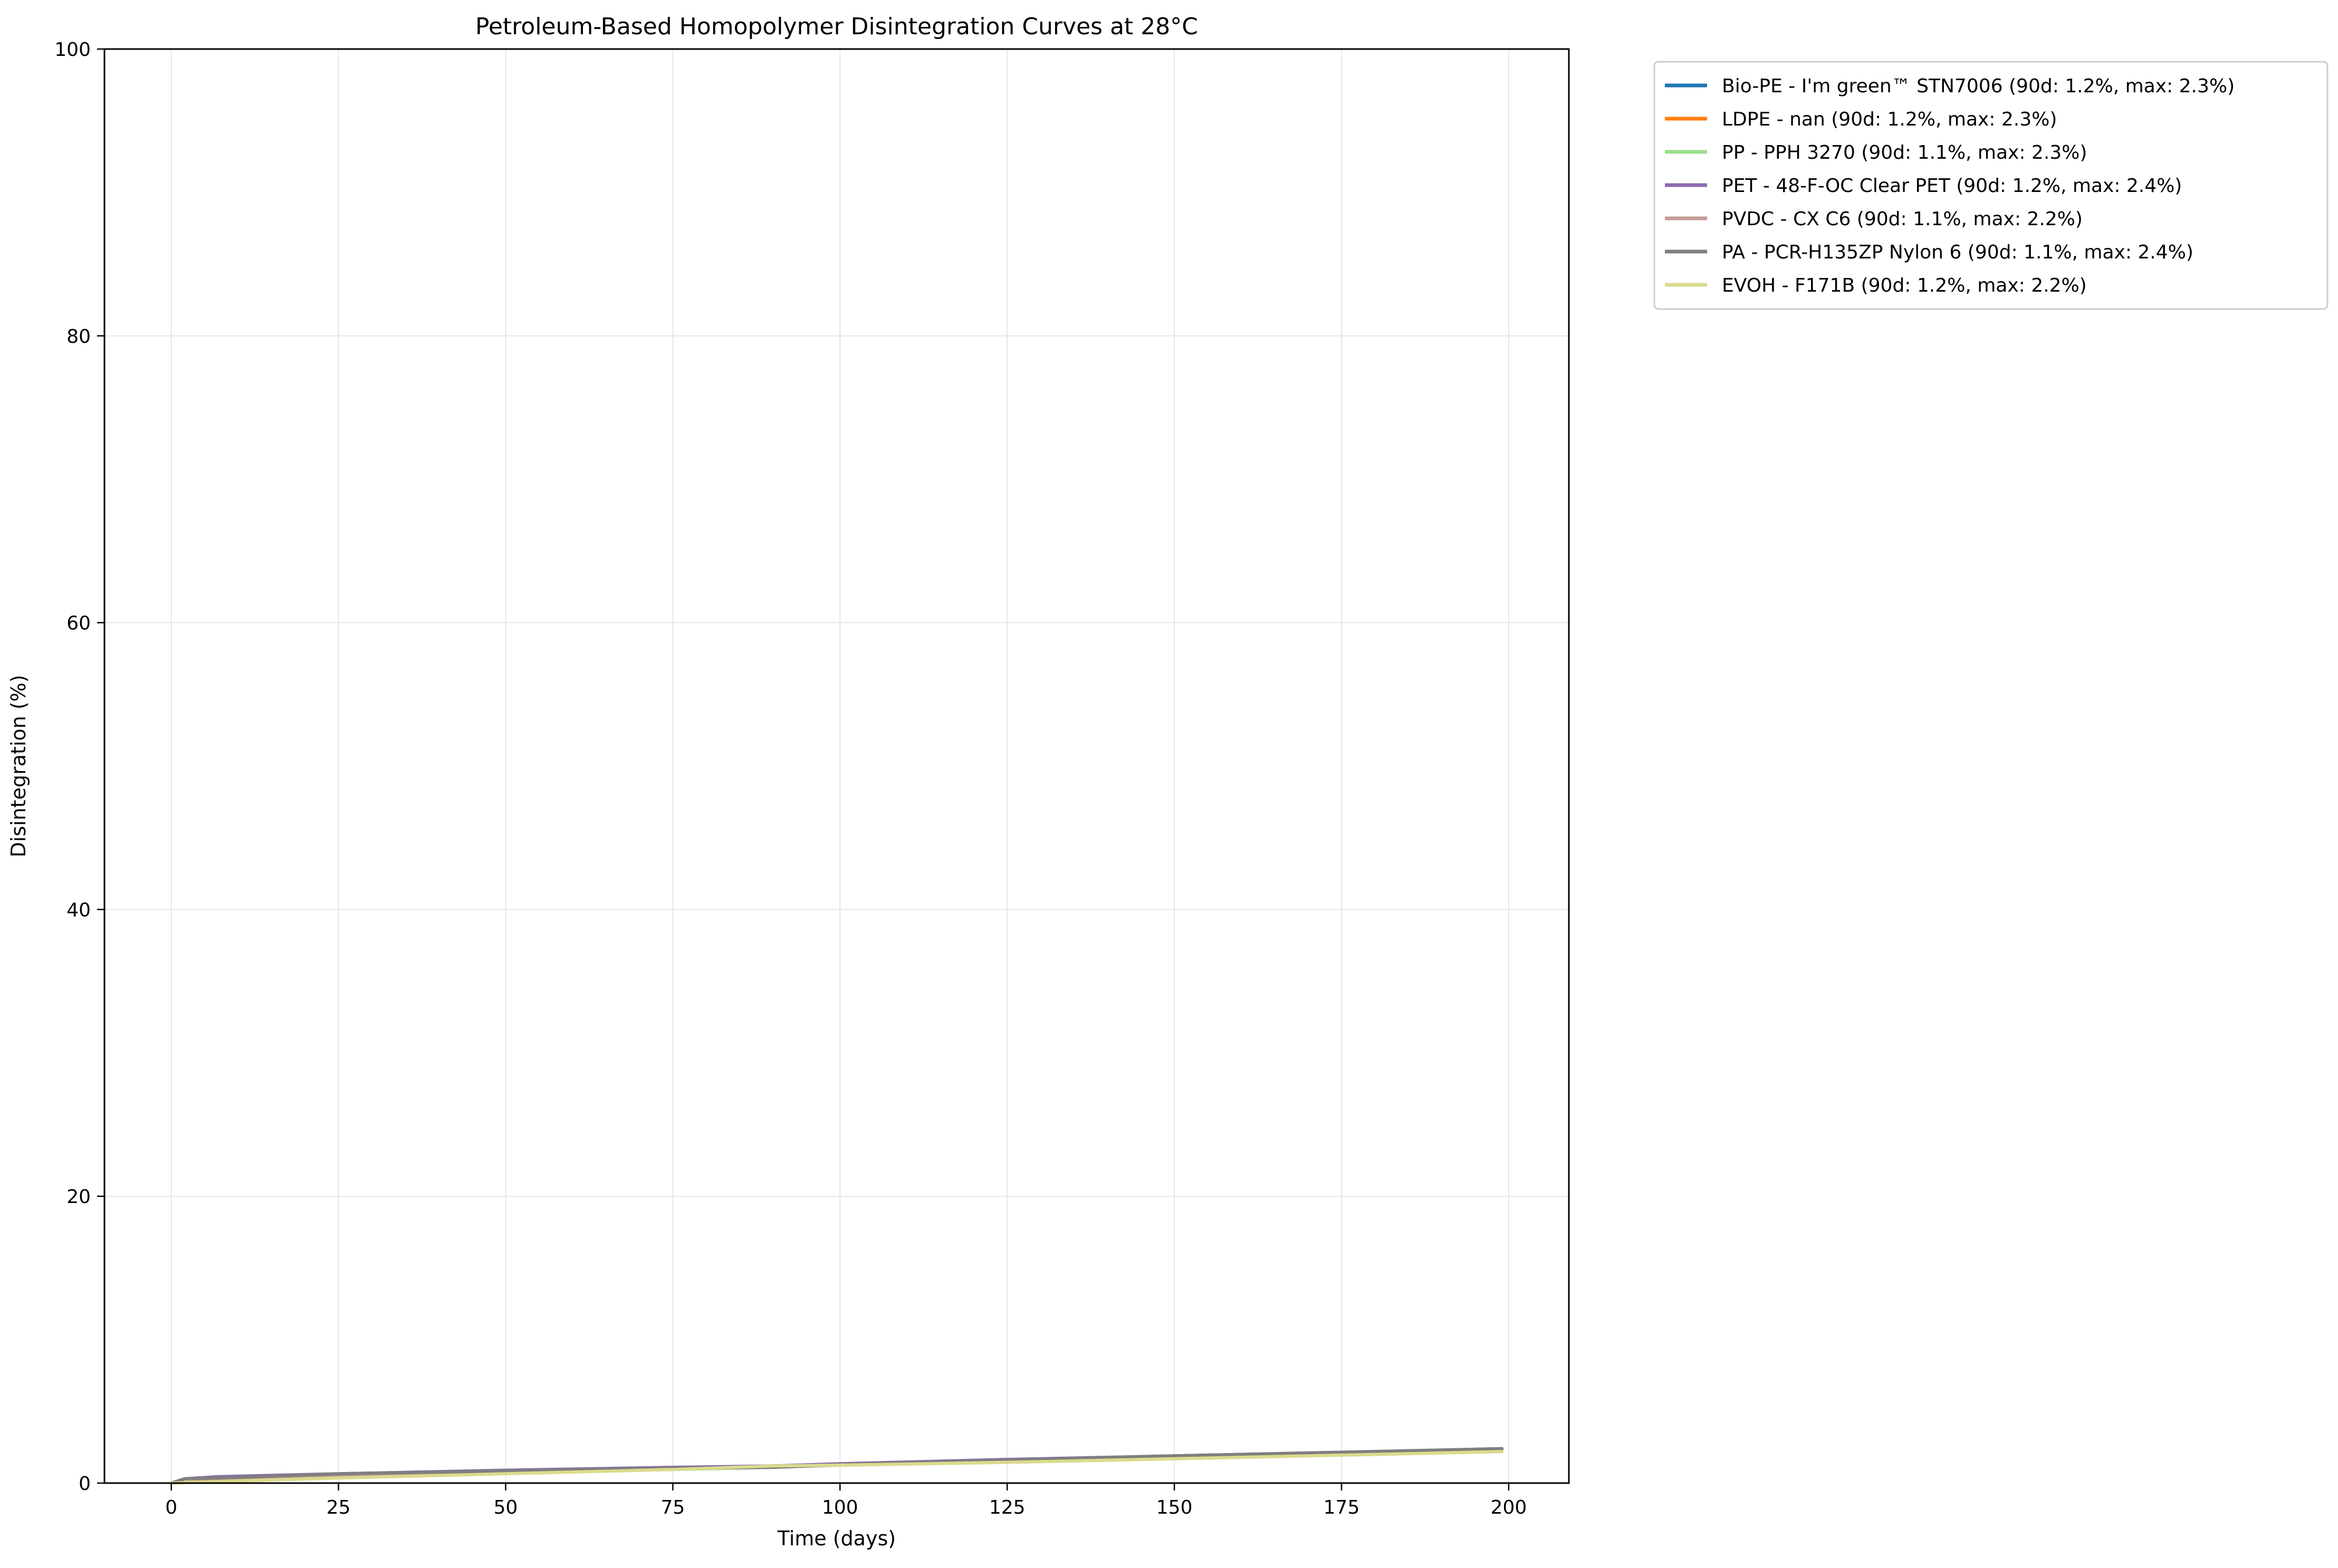 The image size is (2338, 1568). I want to click on x-tick-label: 175, so click(1342, 1508).